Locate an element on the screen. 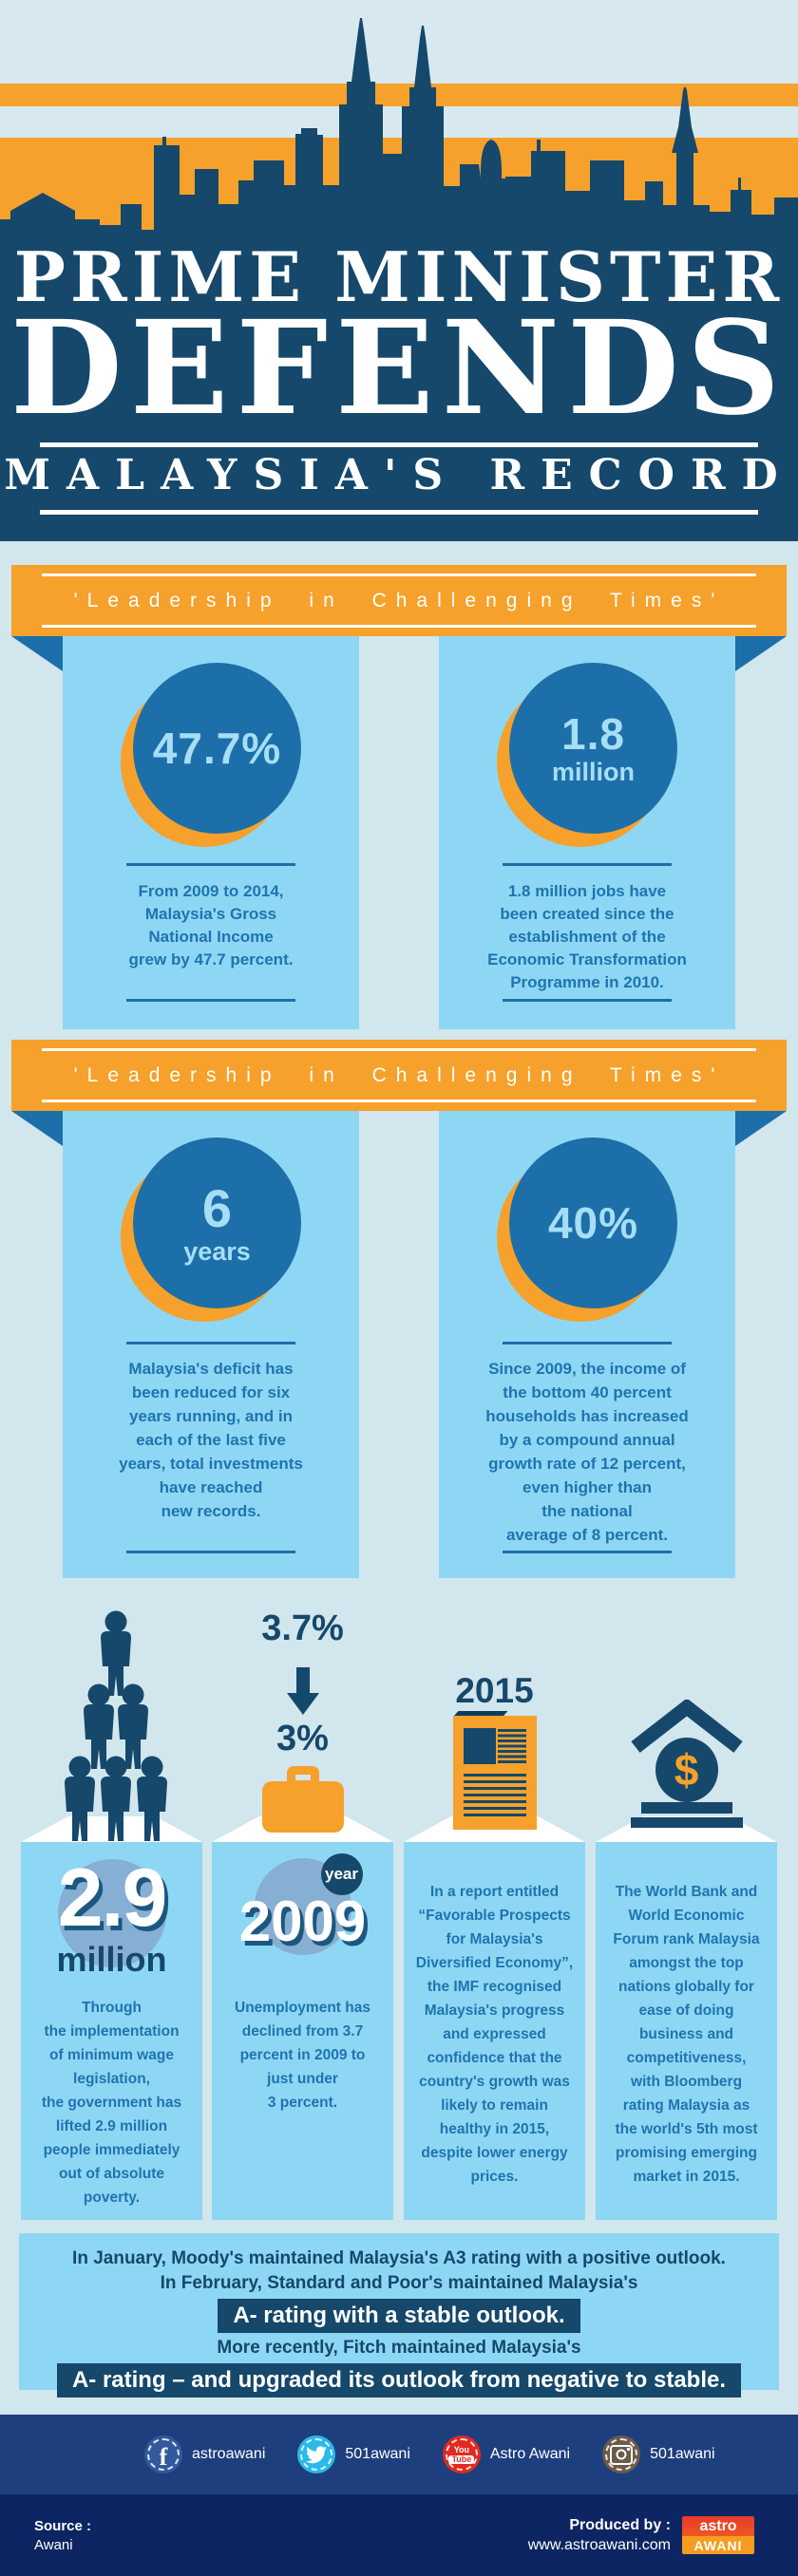 The image size is (798, 2576). ribbon-fold-left is located at coordinates (37, 1128).